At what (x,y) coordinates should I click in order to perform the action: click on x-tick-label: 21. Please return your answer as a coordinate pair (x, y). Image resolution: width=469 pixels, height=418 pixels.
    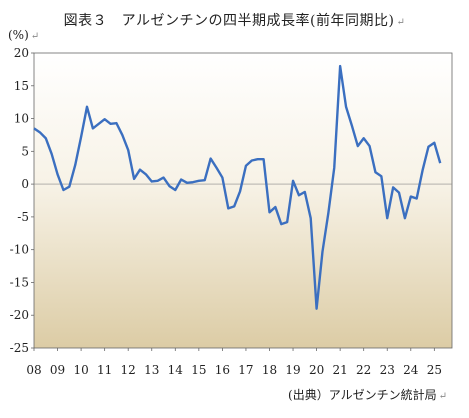
    Looking at the image, I should click on (340, 370).